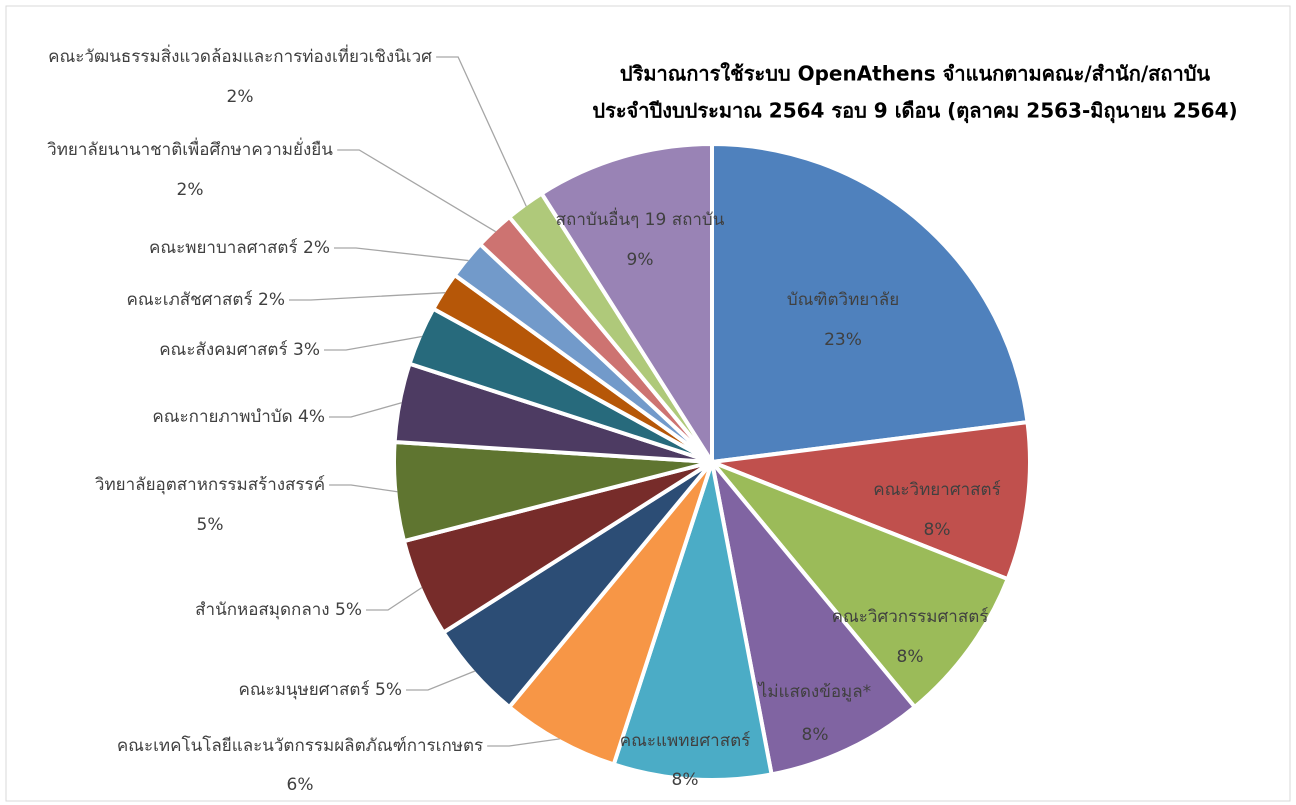  Describe the element at coordinates (303, 690) in the screenshot. I see `data-label-name: คณะมนุษยศาสตร์` at that location.